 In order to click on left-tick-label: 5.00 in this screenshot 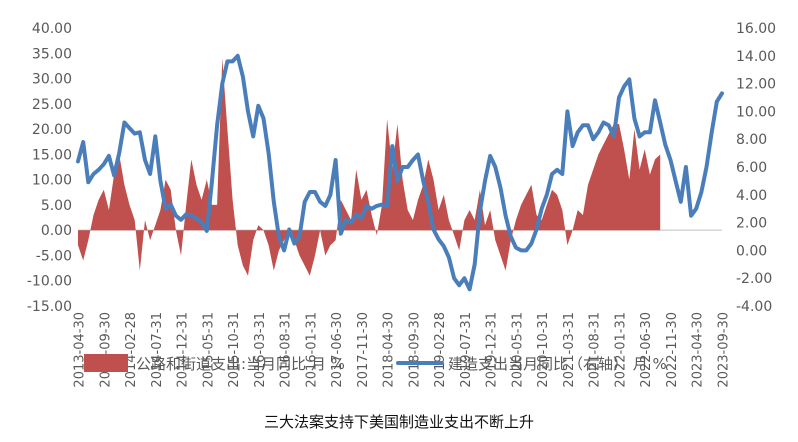, I will do `click(56, 206)`.